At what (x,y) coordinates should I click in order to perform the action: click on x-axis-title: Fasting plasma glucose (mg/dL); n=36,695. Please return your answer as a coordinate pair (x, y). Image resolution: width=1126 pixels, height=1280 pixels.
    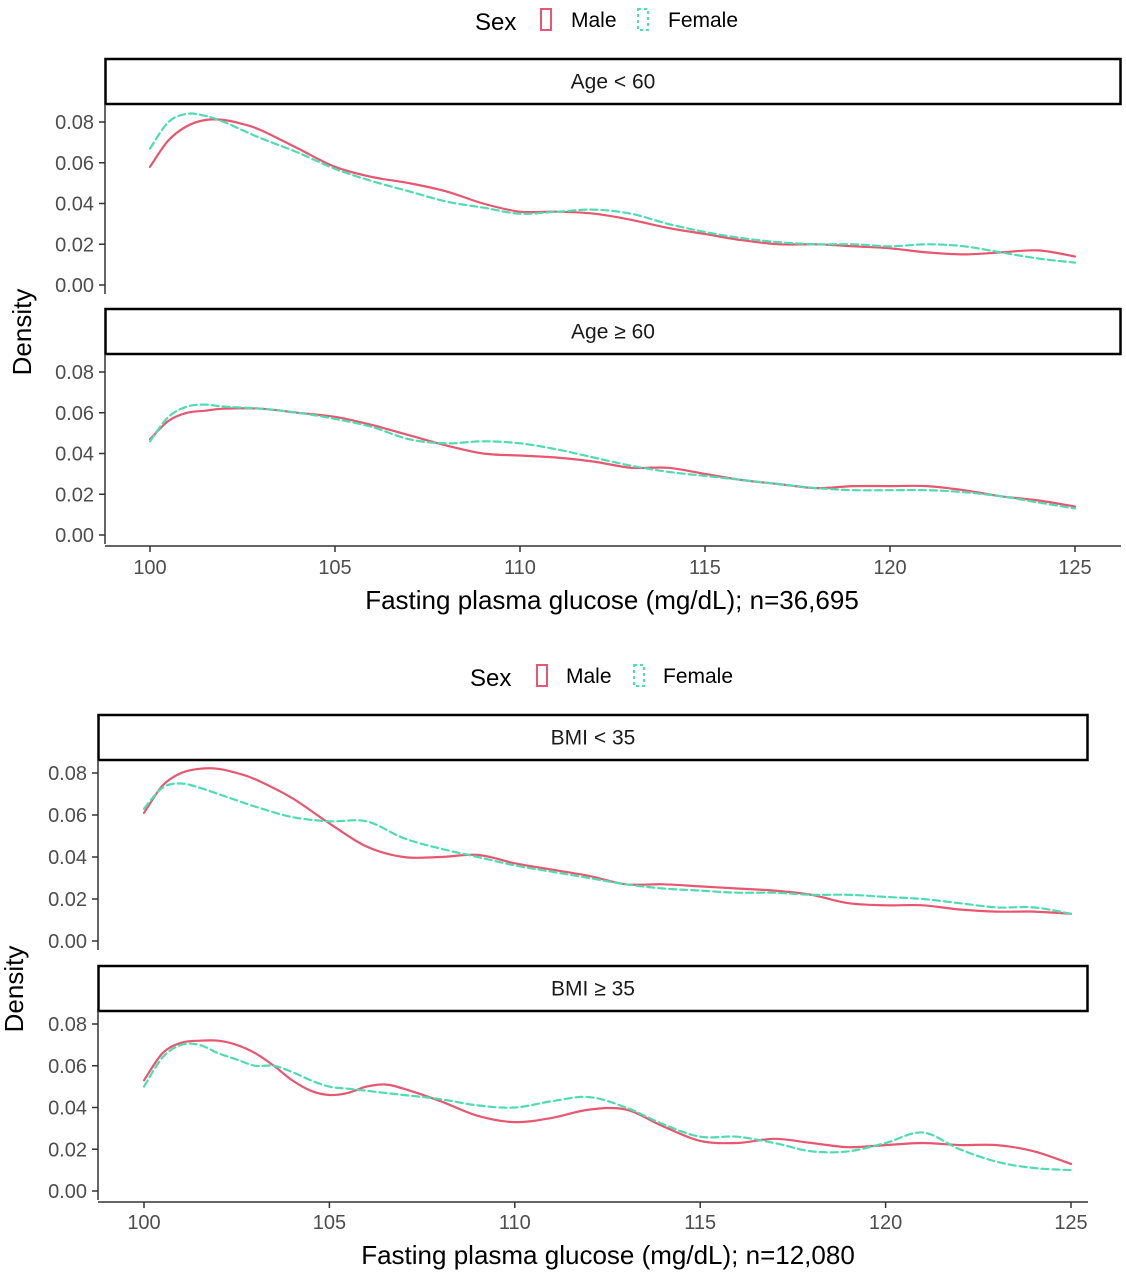
    Looking at the image, I should click on (612, 600).